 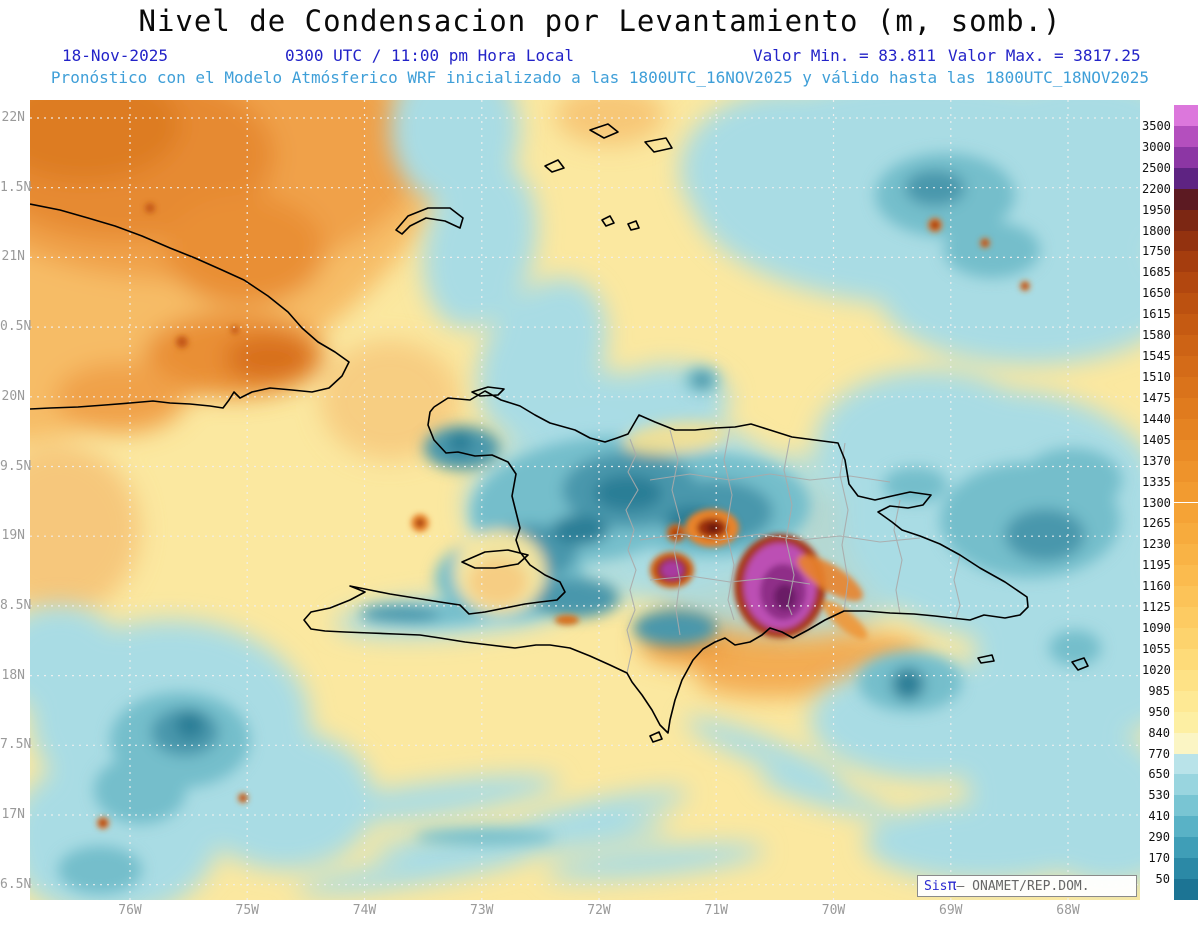 What do you see at coordinates (1159, 837) in the screenshot?
I see `colorbar-tick-label: 290` at bounding box center [1159, 837].